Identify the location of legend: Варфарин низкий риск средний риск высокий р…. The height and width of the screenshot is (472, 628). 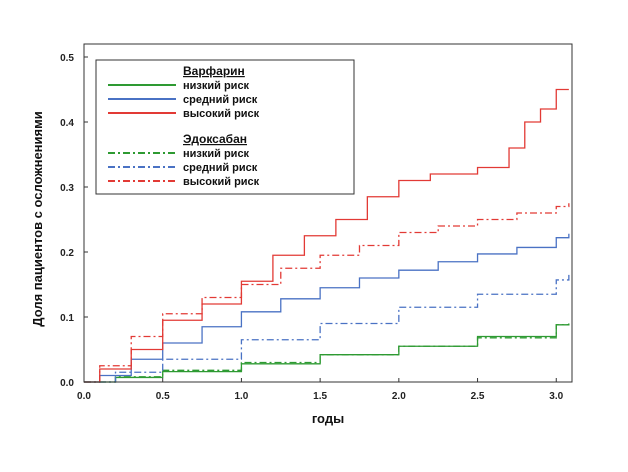
(225, 127).